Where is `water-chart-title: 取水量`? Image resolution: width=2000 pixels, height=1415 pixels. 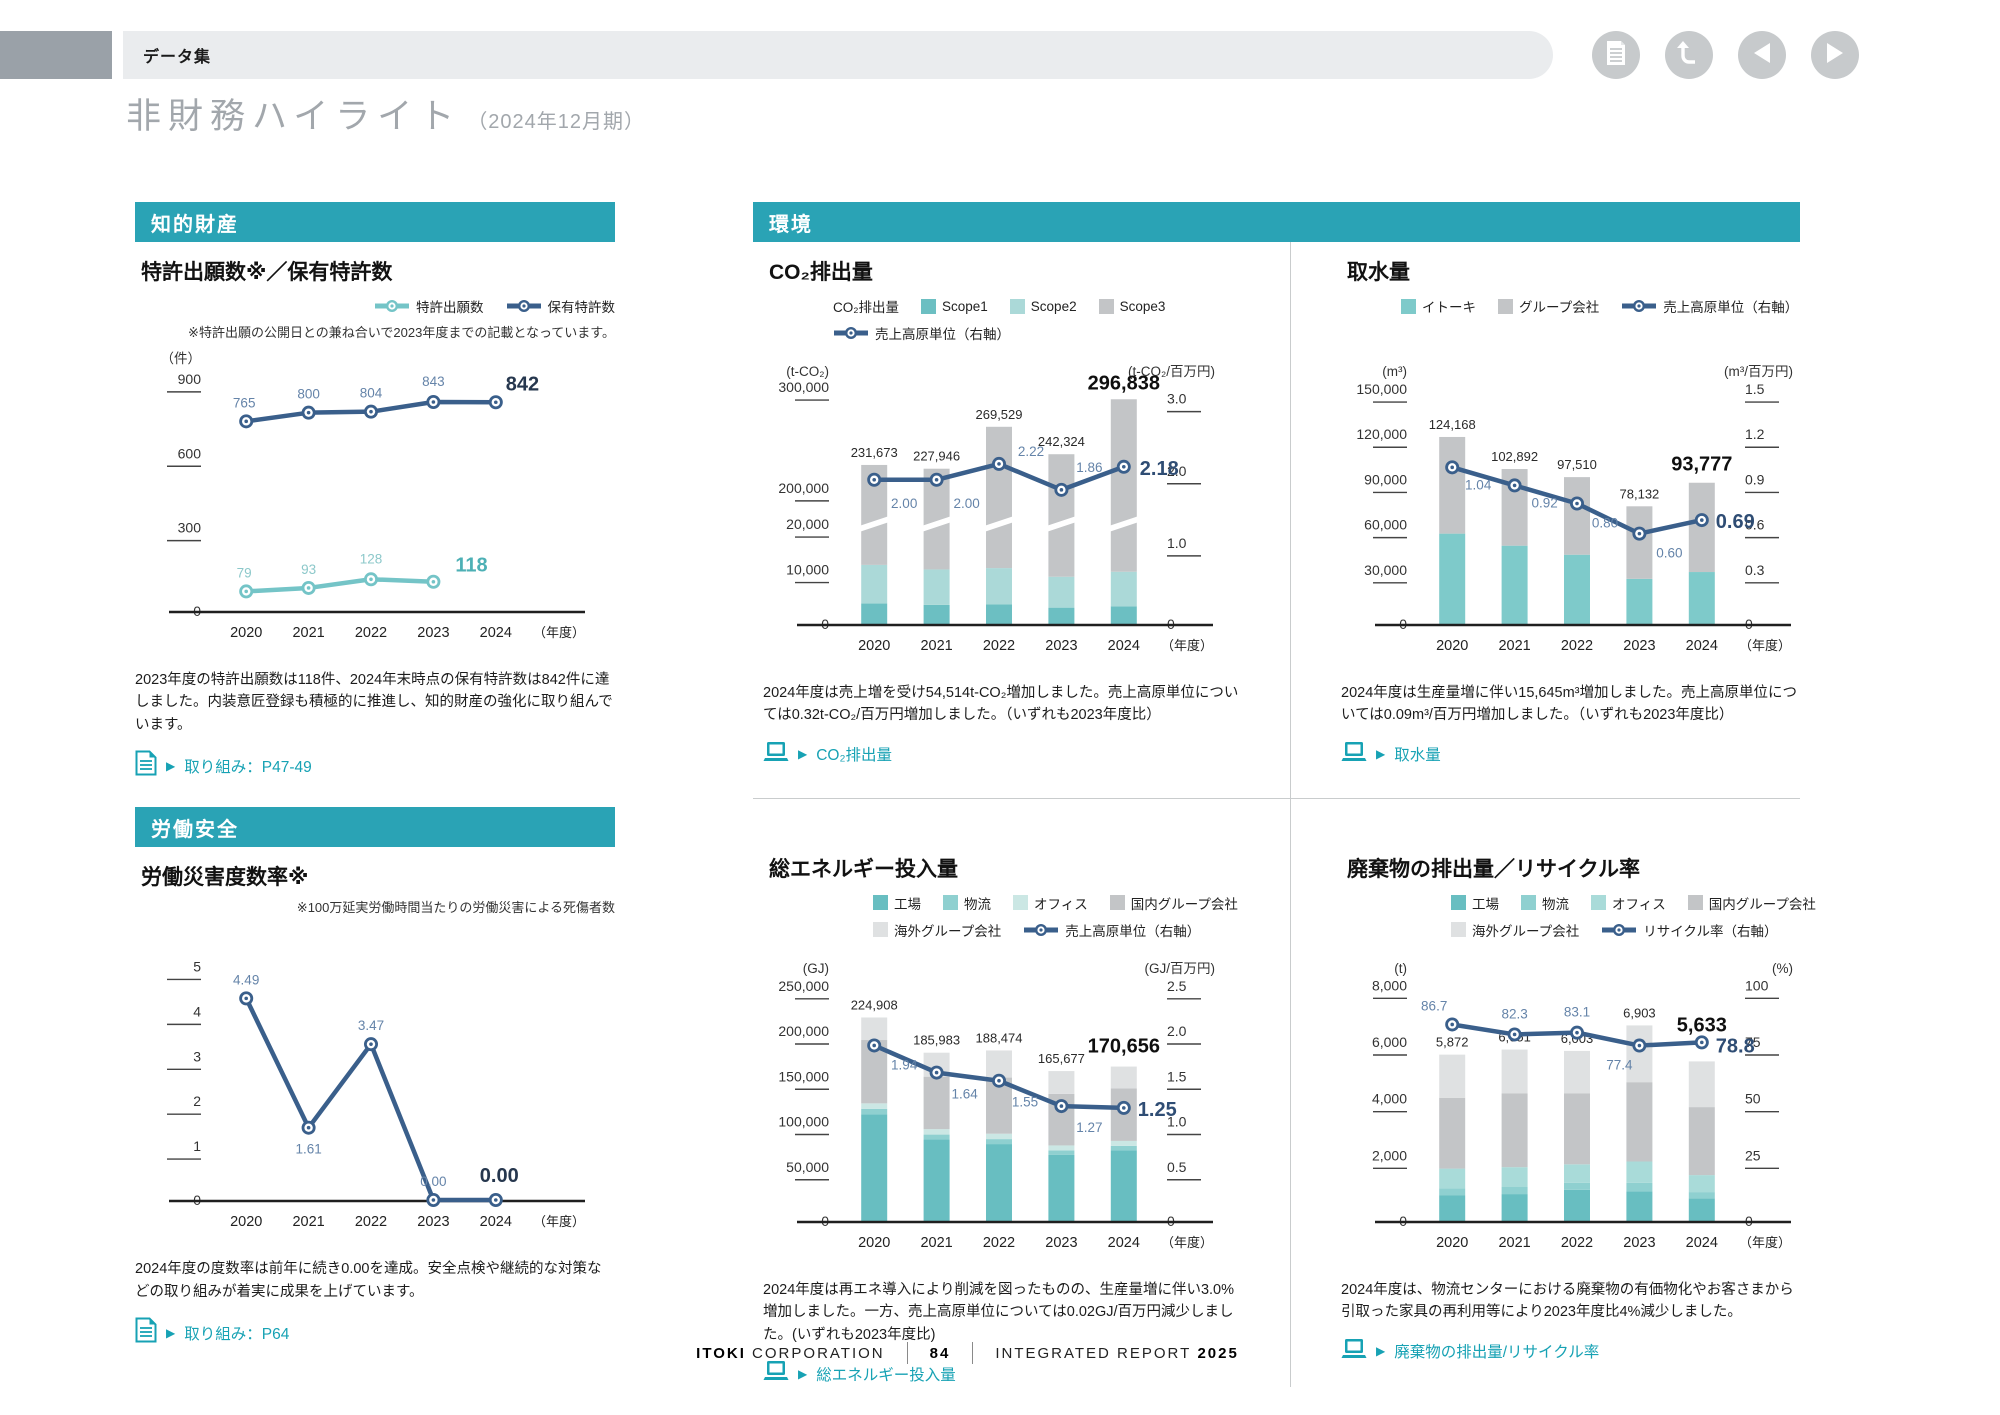 water-chart-title: 取水量 is located at coordinates (1378, 272).